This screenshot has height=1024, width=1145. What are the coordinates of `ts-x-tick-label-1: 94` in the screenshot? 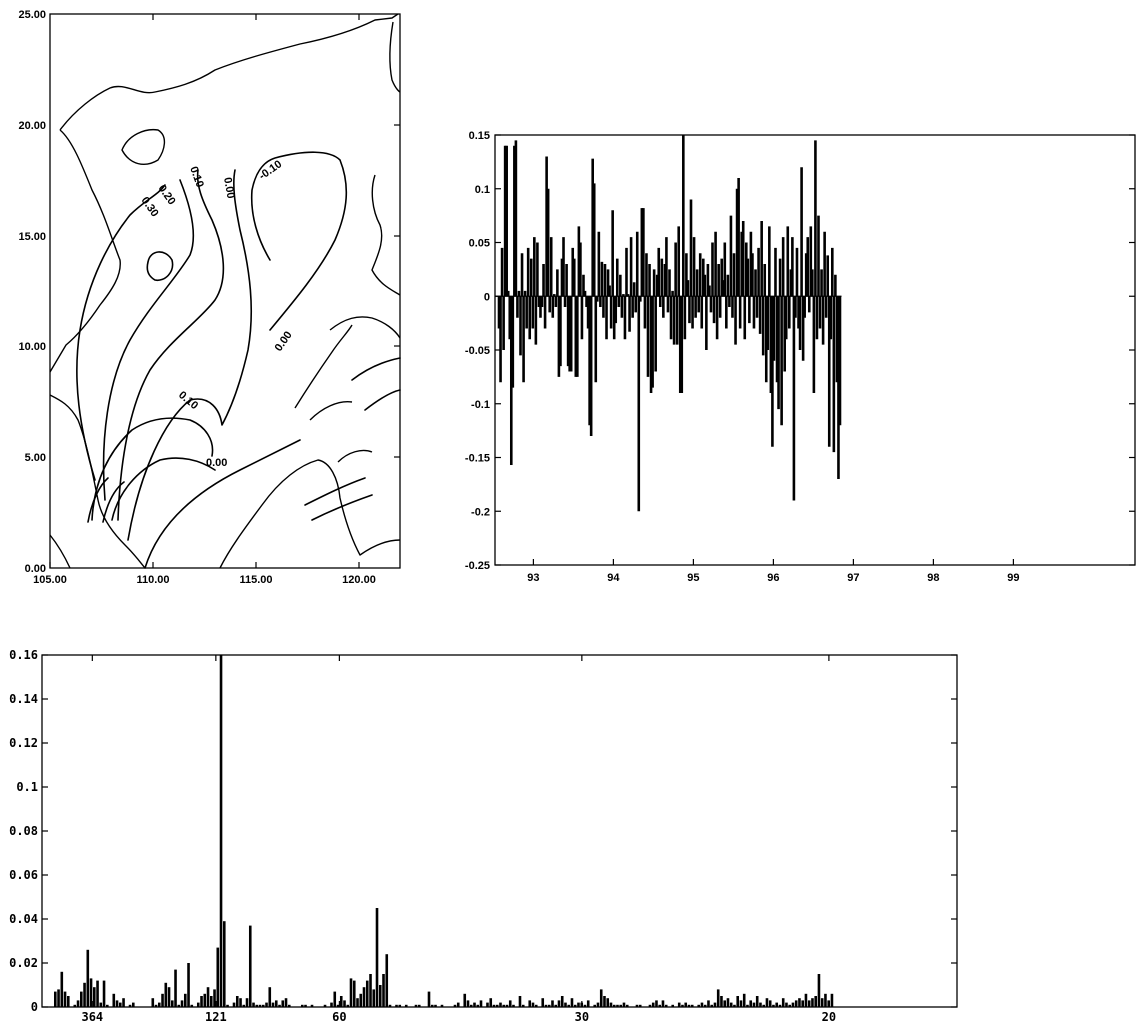 It's located at (613, 578).